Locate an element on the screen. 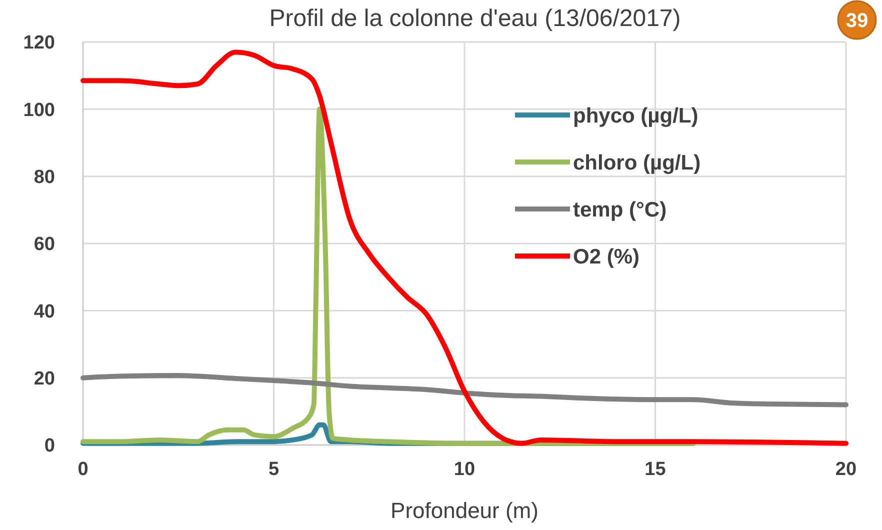 The height and width of the screenshot is (530, 882). y-tick-label: 100 is located at coordinates (39, 110).